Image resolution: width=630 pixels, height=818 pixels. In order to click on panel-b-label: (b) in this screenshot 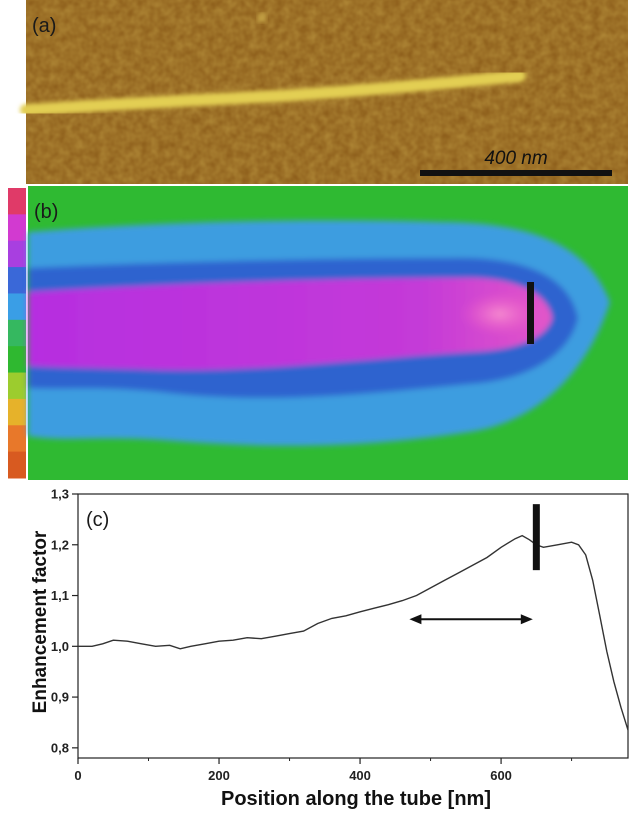, I will do `click(46, 212)`.